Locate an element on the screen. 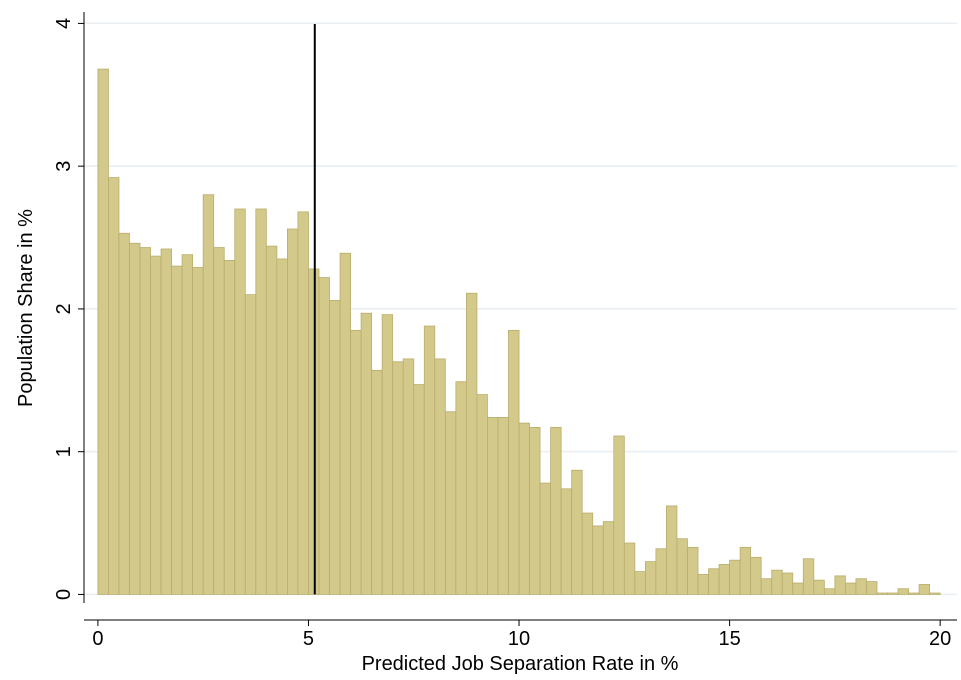 The width and height of the screenshot is (961, 680). x-tick-label: 0 is located at coordinates (97, 639).